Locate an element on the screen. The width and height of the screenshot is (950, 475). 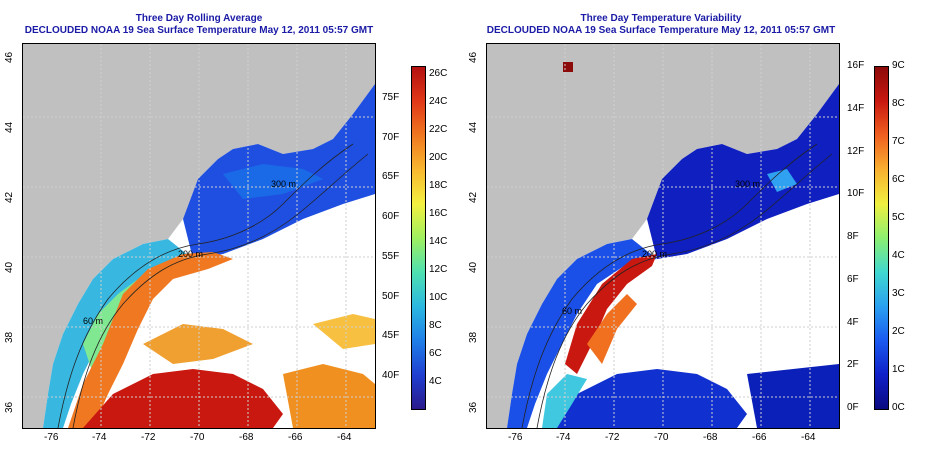
left-colorbar-fahrenheit-label: 65F is located at coordinates (391, 177).